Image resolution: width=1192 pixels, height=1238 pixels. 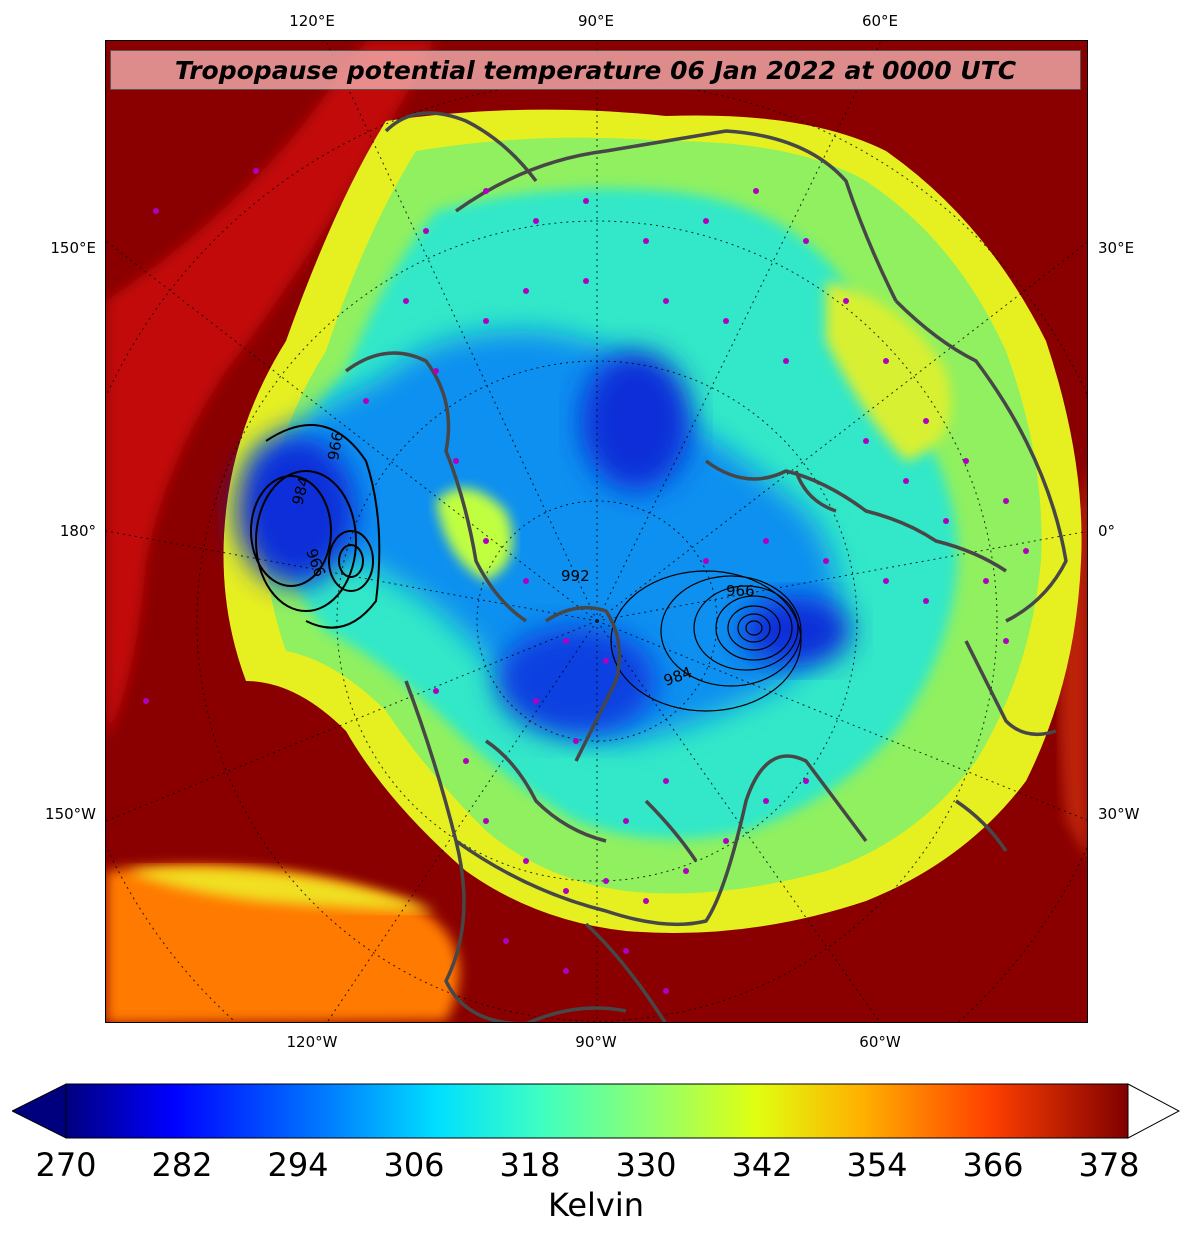 What do you see at coordinates (993, 1165) in the screenshot?
I see `colorbar-tick: 366` at bounding box center [993, 1165].